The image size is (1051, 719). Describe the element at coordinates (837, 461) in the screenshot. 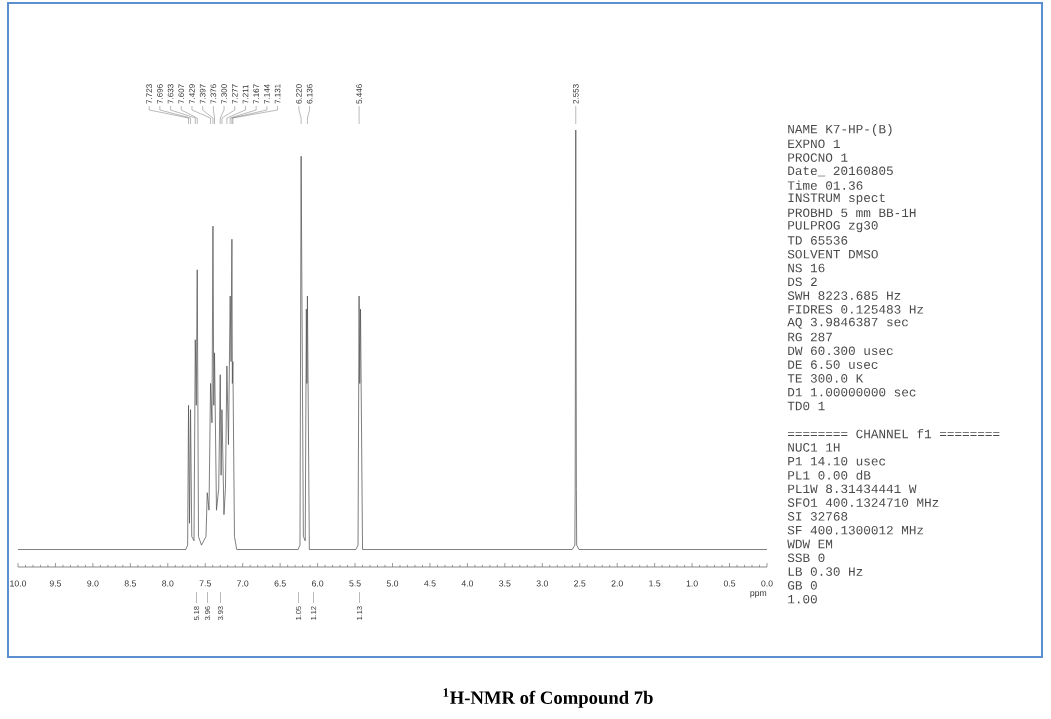

I see `text: P1 14.10 usec` at that location.